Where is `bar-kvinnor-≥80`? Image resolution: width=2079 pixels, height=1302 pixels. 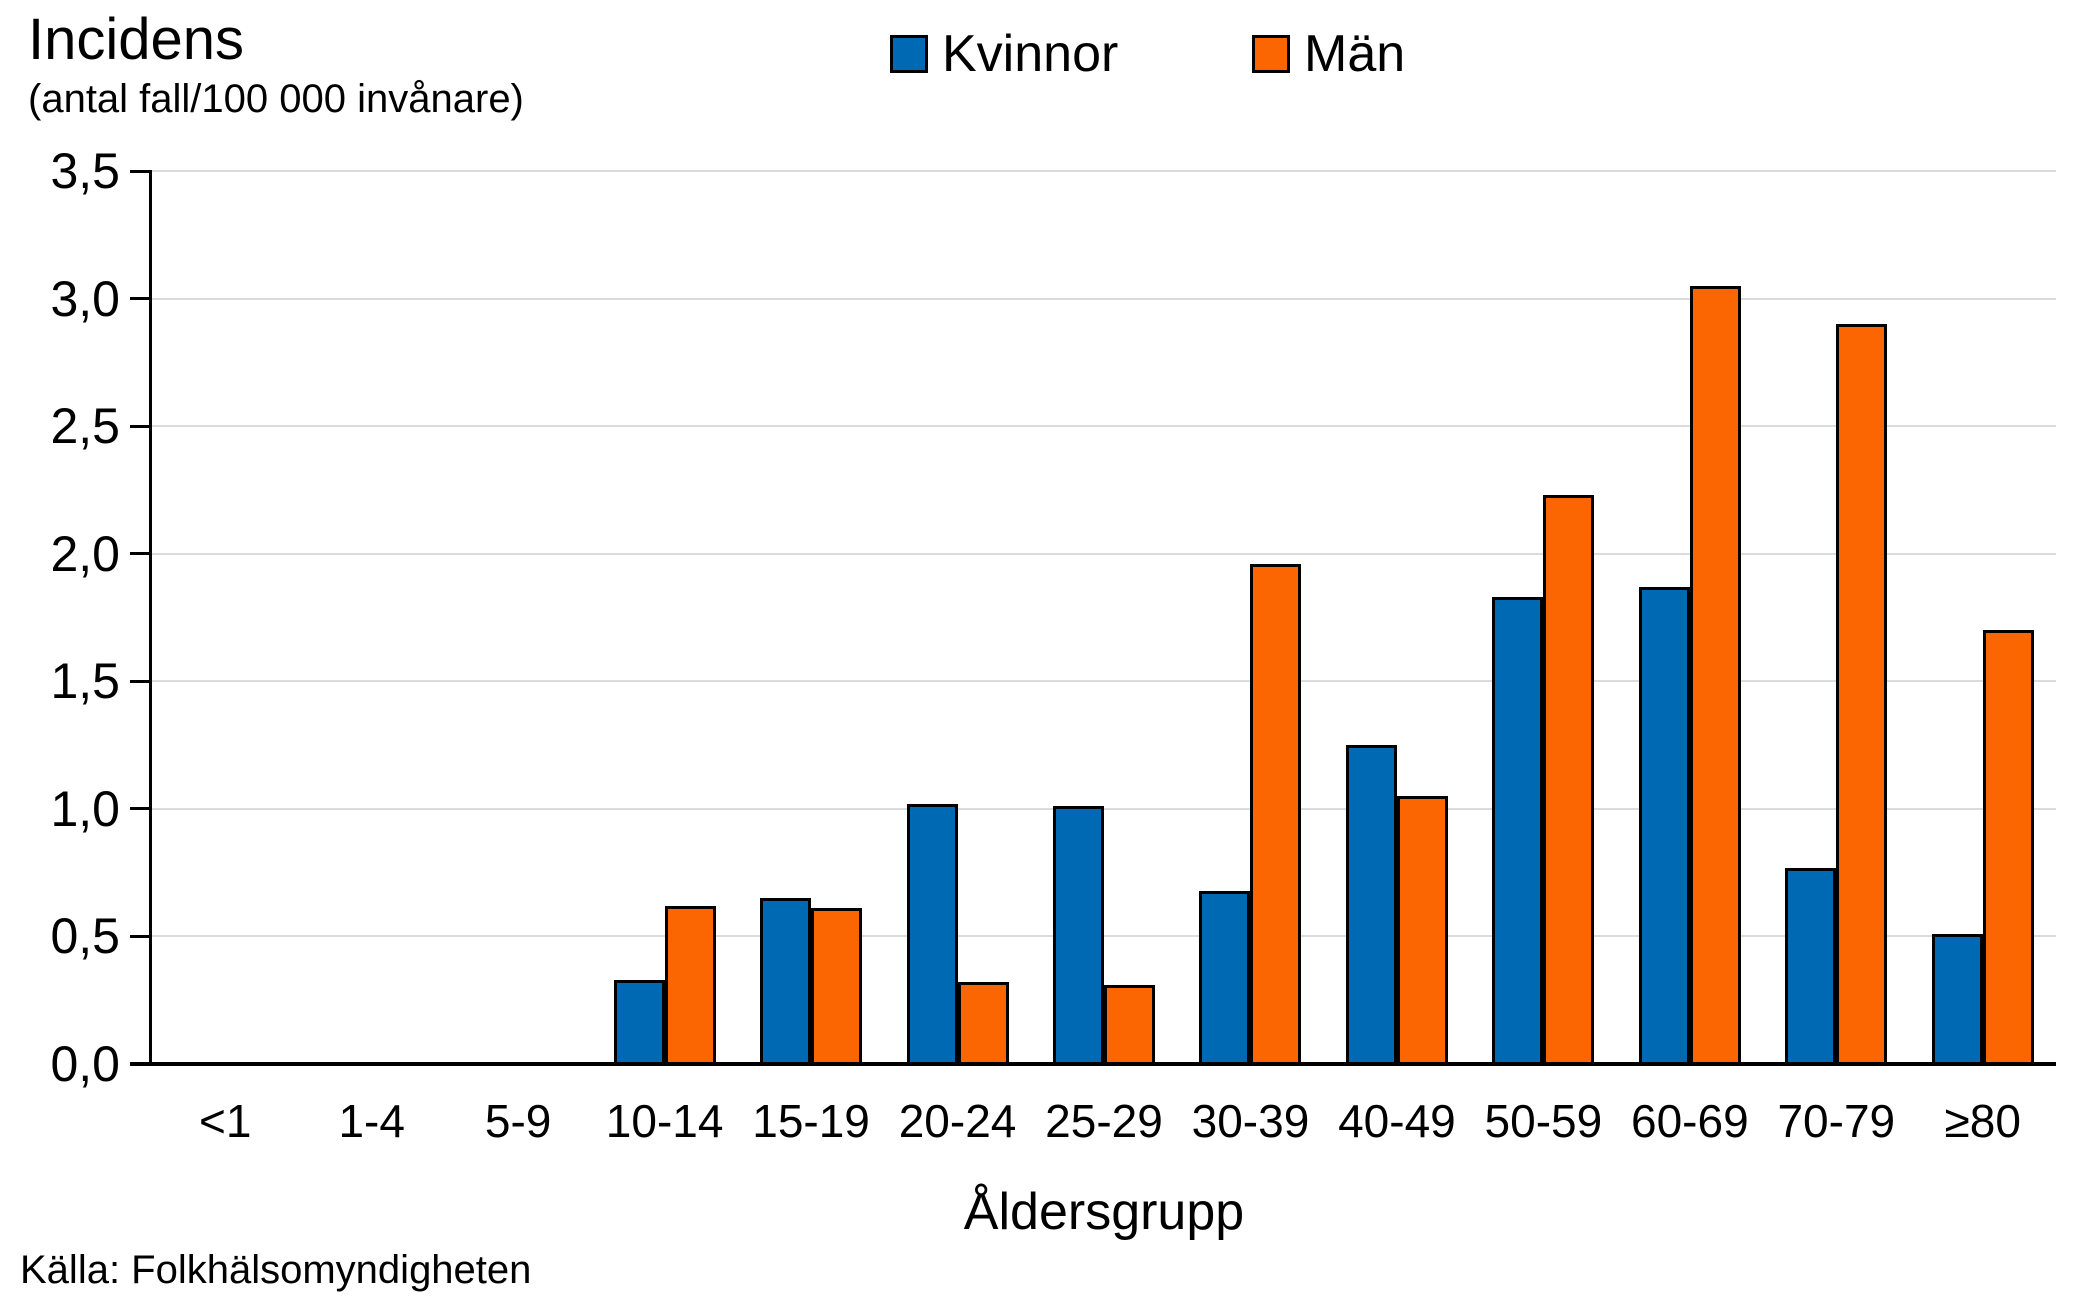 bar-kvinnor-≥80 is located at coordinates (1957, 998).